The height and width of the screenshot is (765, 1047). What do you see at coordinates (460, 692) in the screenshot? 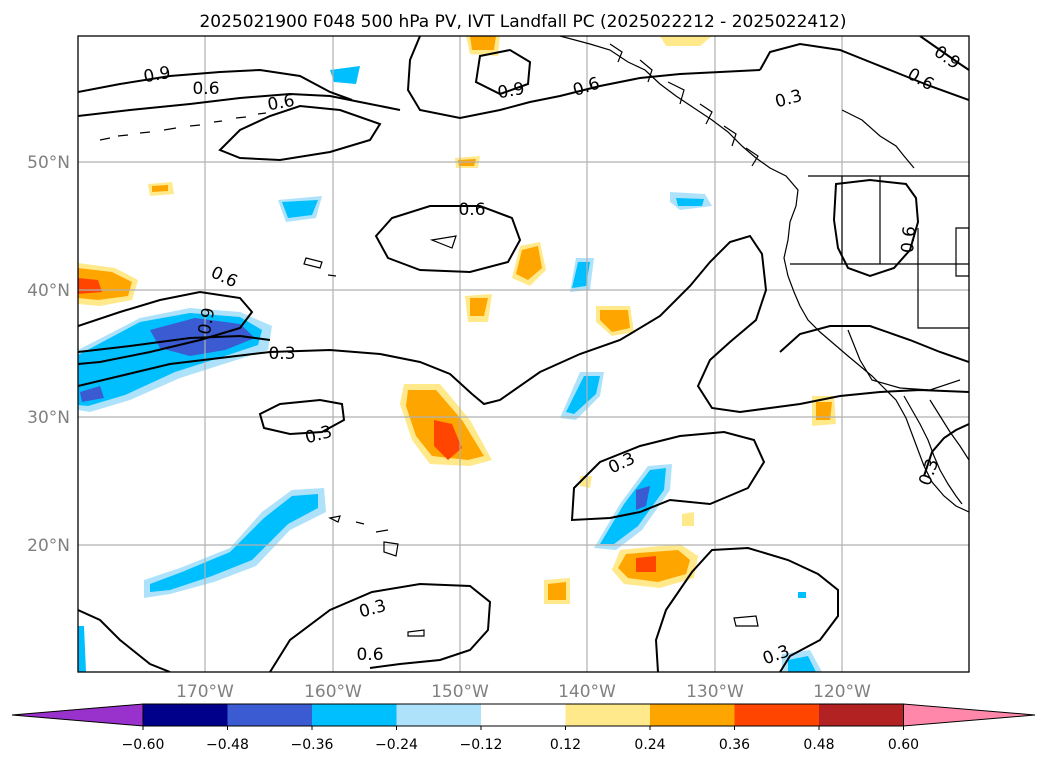
I see `lon-label: 150°W` at bounding box center [460, 692].